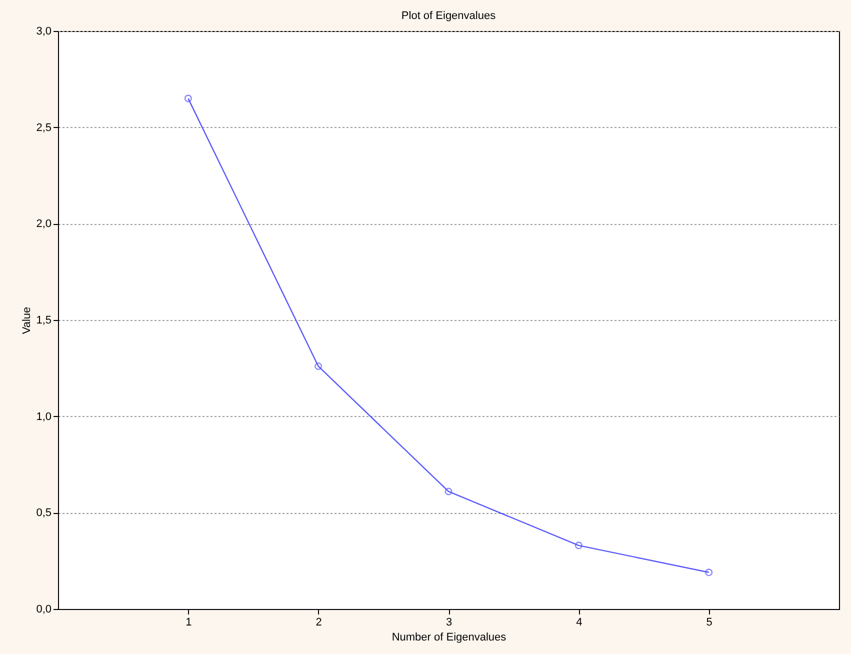 The height and width of the screenshot is (654, 851). Describe the element at coordinates (448, 16) in the screenshot. I see `chart-title: Plot of Eigenvalues` at that location.